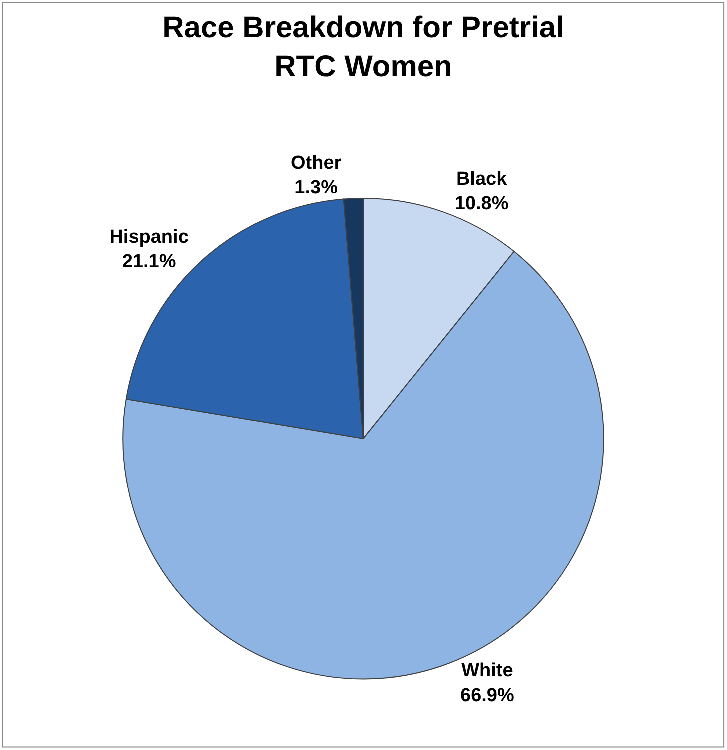 Image resolution: width=727 pixels, height=750 pixels. I want to click on slice-label: Other, so click(316, 163).